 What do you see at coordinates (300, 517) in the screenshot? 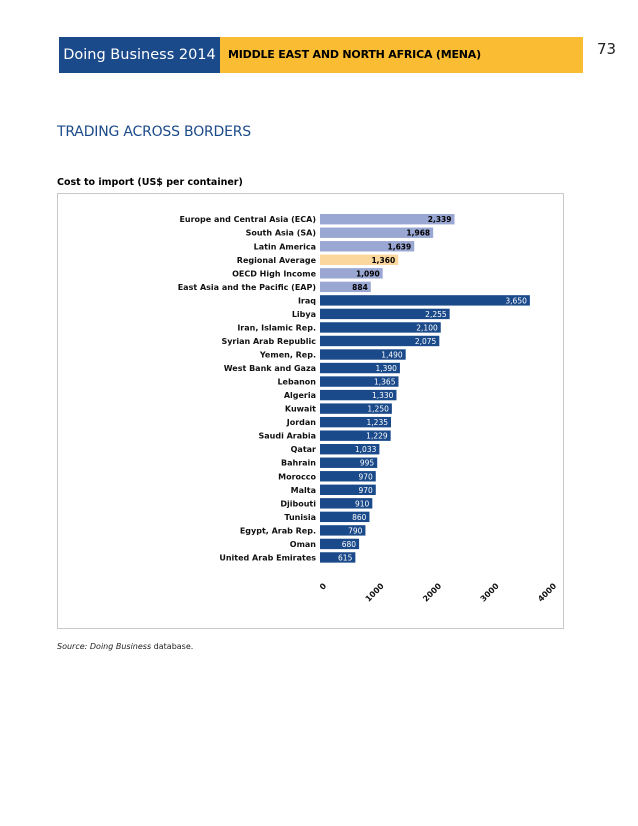
I see `category-label-tunisia: Tunisia` at bounding box center [300, 517].